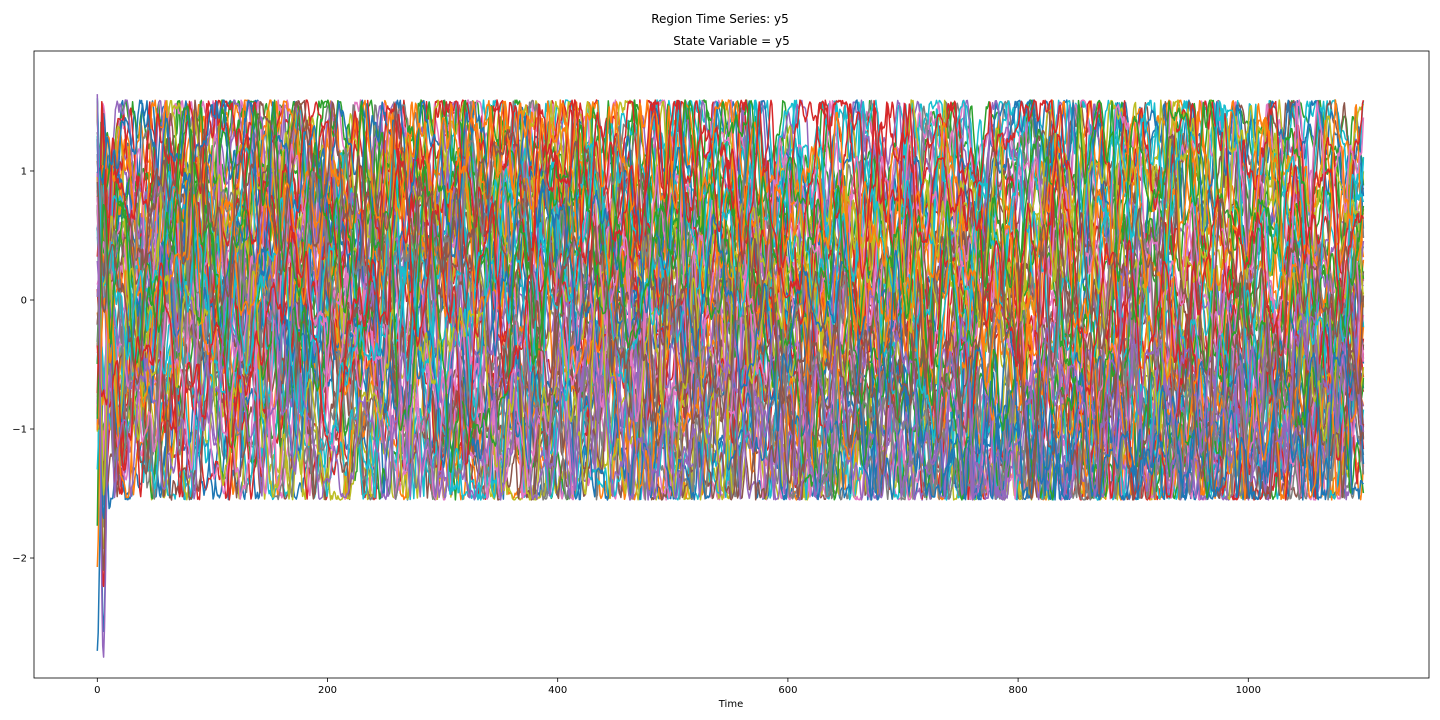  What do you see at coordinates (24, 171) in the screenshot?
I see `y-tick-label: 1` at bounding box center [24, 171].